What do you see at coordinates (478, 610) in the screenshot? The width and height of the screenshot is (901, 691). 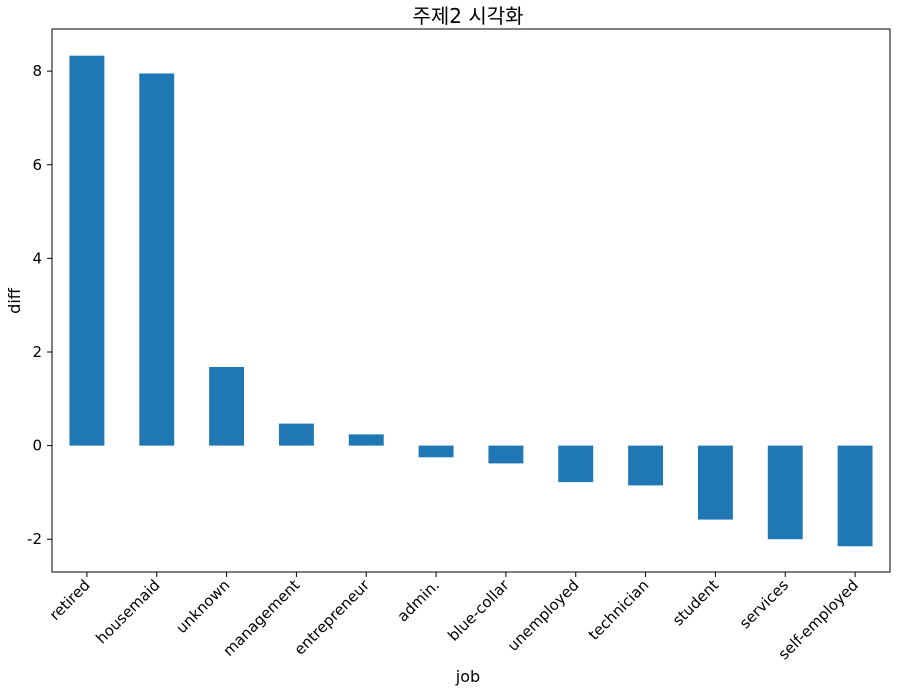 I see `x-tick-label: blue-collar` at bounding box center [478, 610].